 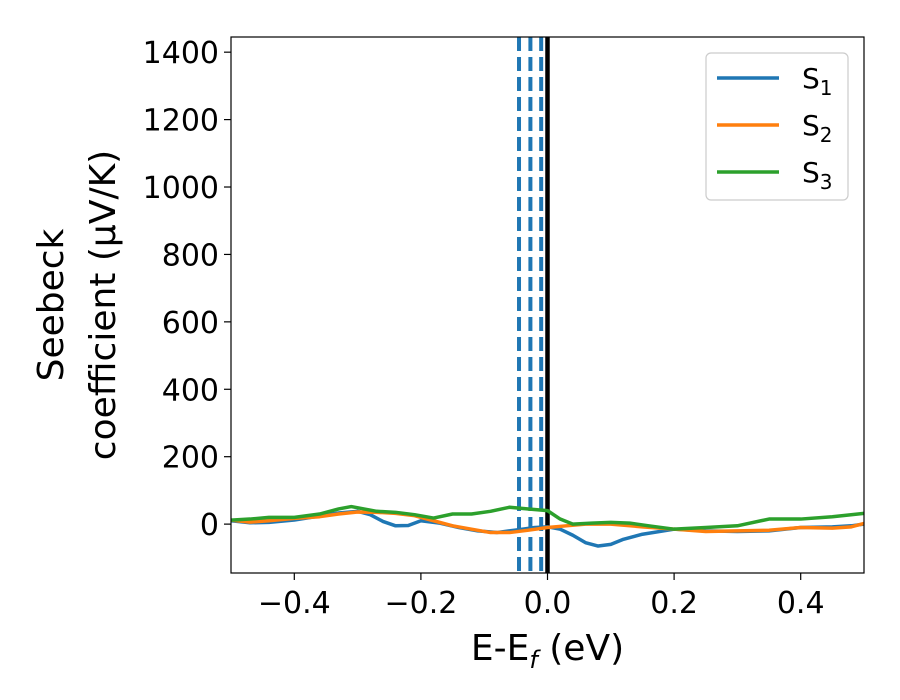 What do you see at coordinates (547, 522) in the screenshot?
I see `series-line-s2` at bounding box center [547, 522].